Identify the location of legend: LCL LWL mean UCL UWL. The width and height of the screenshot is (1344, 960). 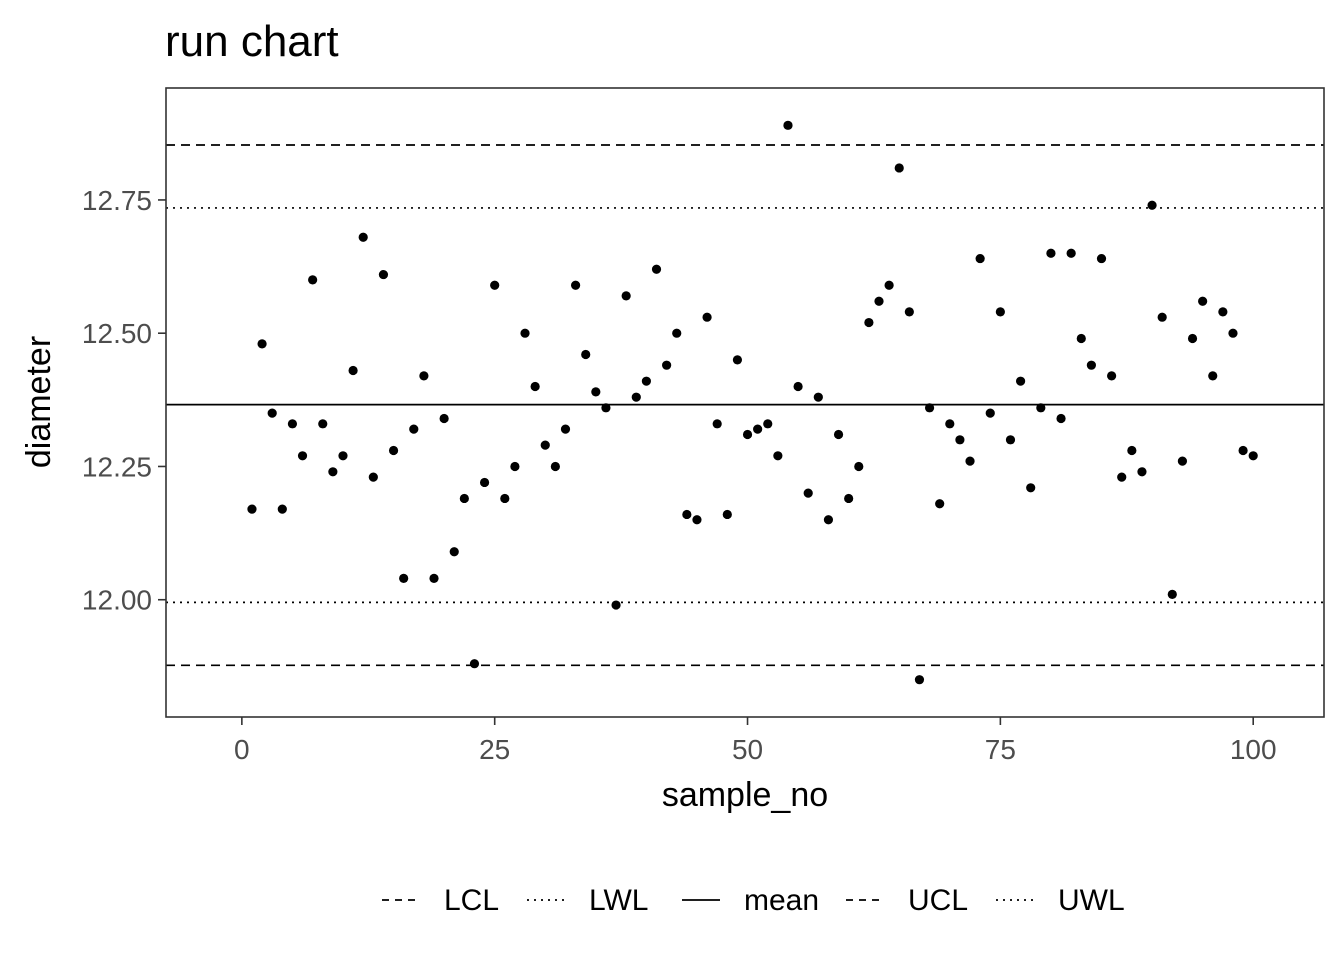
(753, 900).